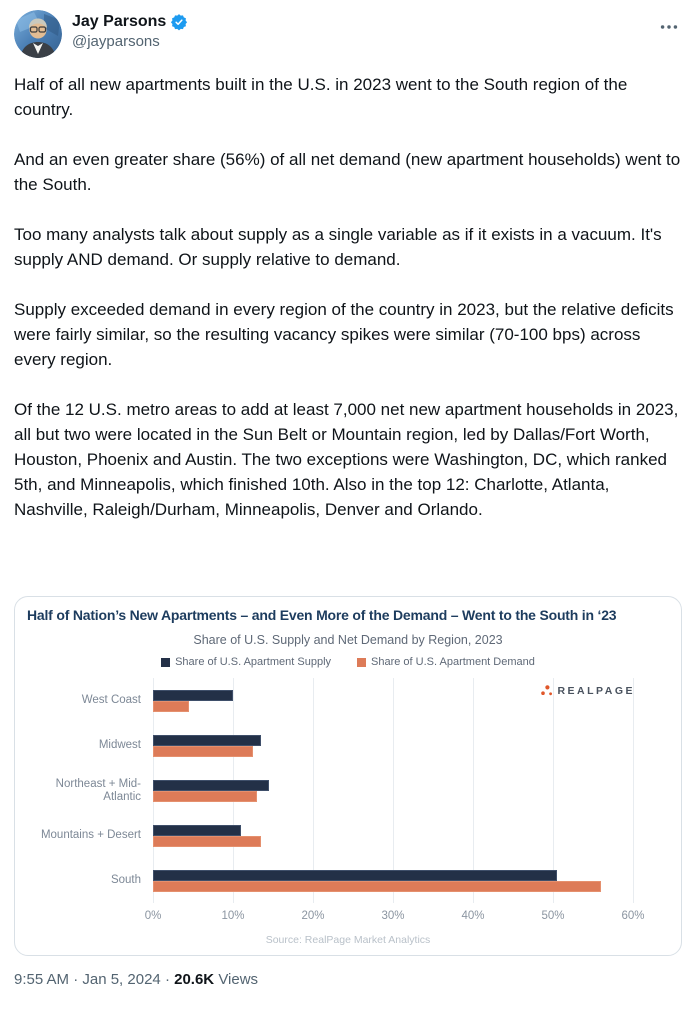 The image size is (696, 1024). What do you see at coordinates (553, 916) in the screenshot?
I see `x-tick: 50%` at bounding box center [553, 916].